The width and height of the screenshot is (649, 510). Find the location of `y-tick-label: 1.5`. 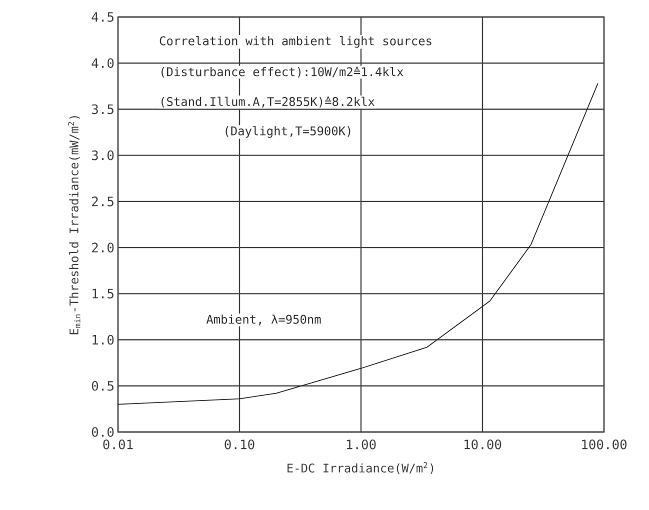

y-tick-label: 1.5 is located at coordinates (103, 293).